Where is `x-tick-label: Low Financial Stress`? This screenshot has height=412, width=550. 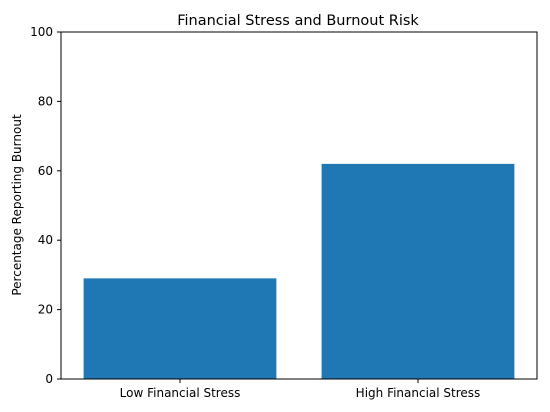
x-tick-label: Low Financial Stress is located at coordinates (180, 393).